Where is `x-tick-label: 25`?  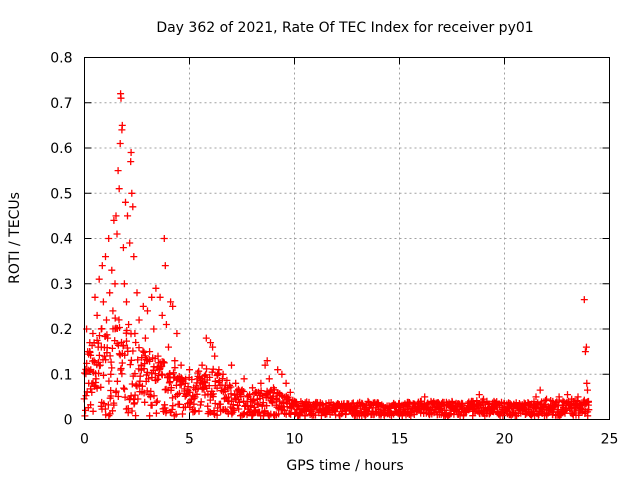 x-tick-label: 25 is located at coordinates (610, 440).